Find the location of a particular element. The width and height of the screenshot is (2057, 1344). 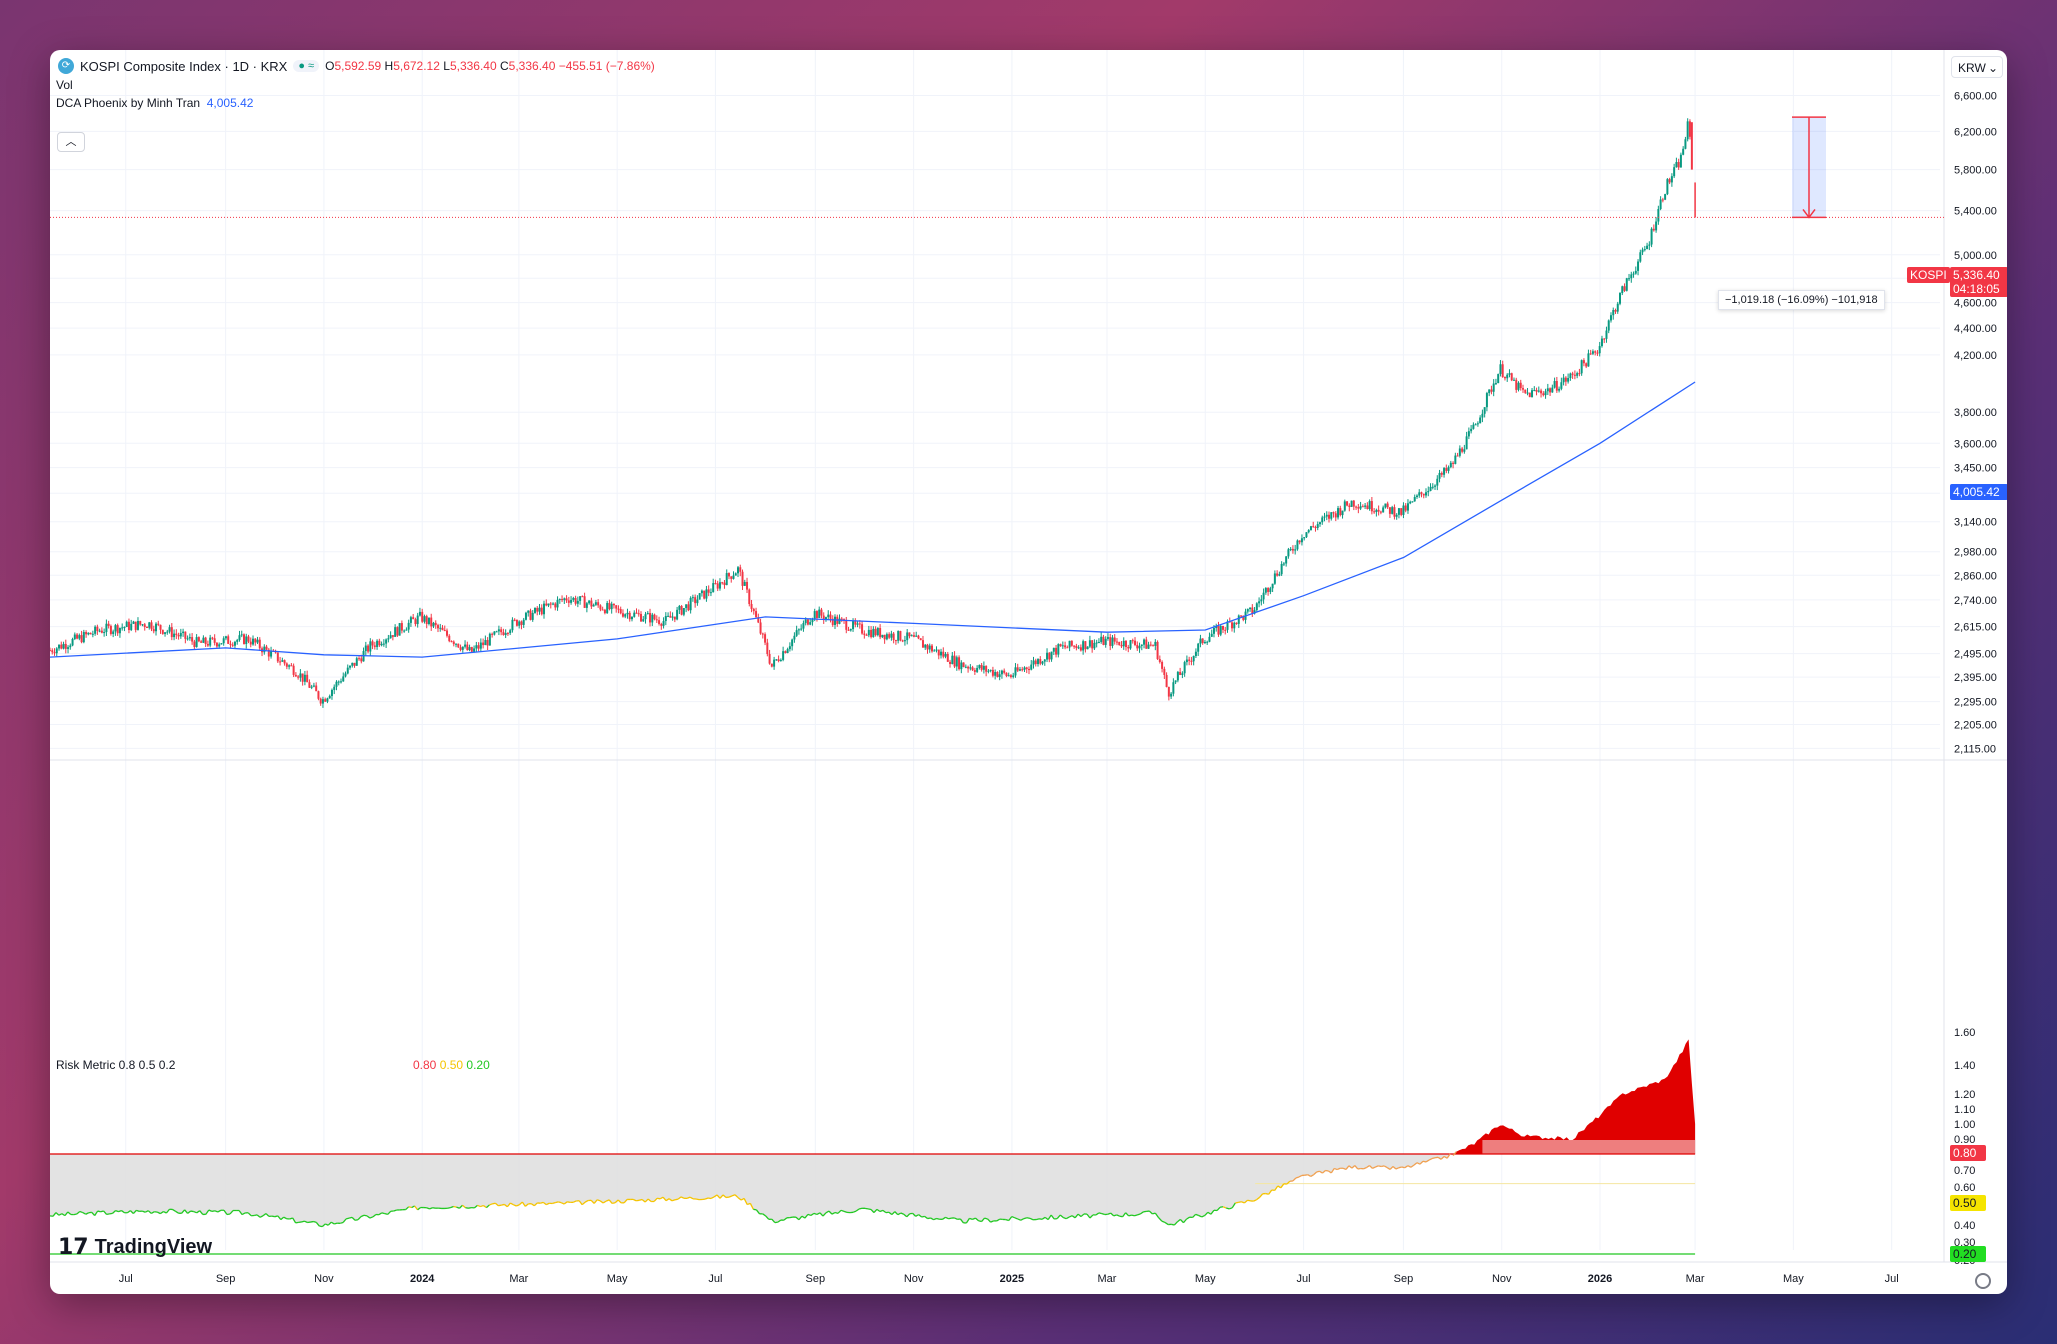

symbol-title: KOSPI Composite Index · 1D · KRX is located at coordinates (184, 66).